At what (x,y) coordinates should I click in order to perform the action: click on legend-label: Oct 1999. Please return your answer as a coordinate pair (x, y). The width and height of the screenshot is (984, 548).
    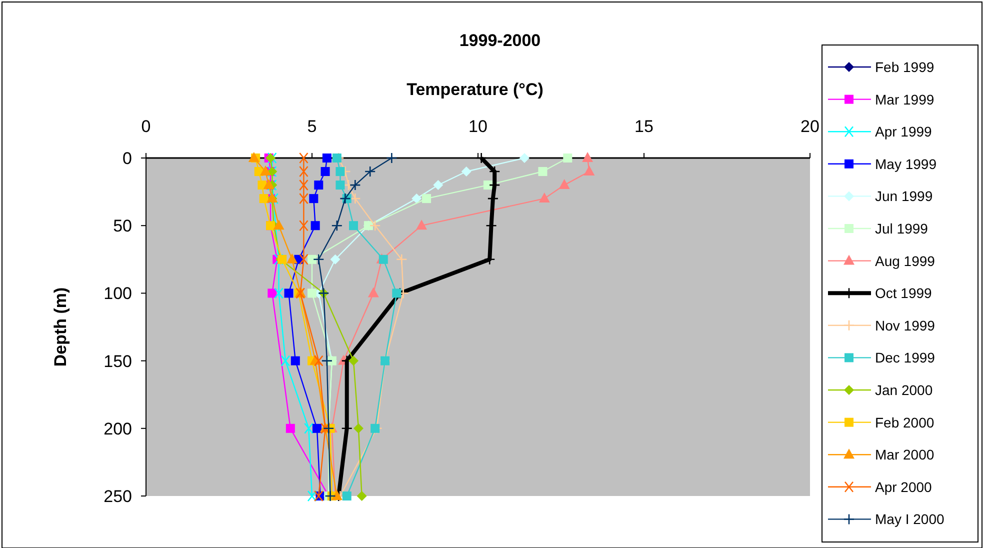
    Looking at the image, I should click on (903, 293).